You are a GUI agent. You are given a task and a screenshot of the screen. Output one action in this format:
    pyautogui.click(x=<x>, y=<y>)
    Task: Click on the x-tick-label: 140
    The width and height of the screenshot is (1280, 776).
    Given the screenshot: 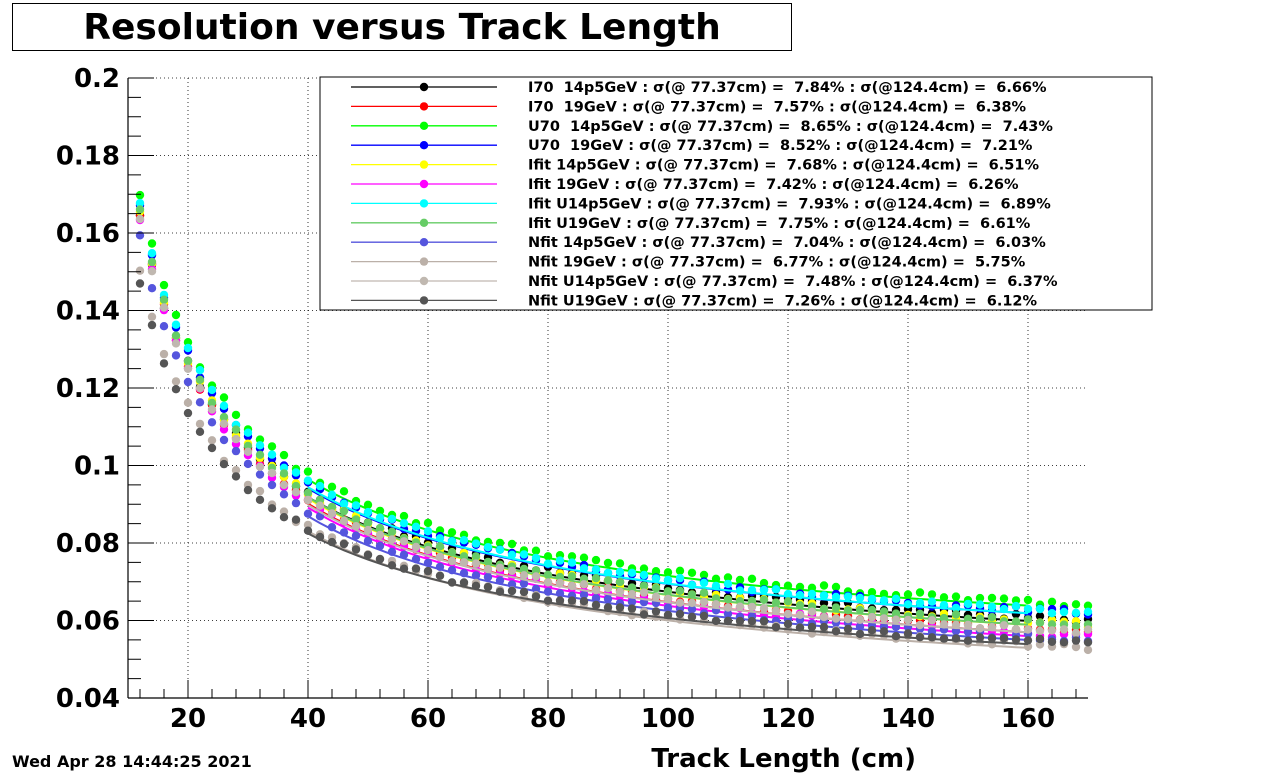 What is the action you would take?
    pyautogui.click(x=908, y=719)
    